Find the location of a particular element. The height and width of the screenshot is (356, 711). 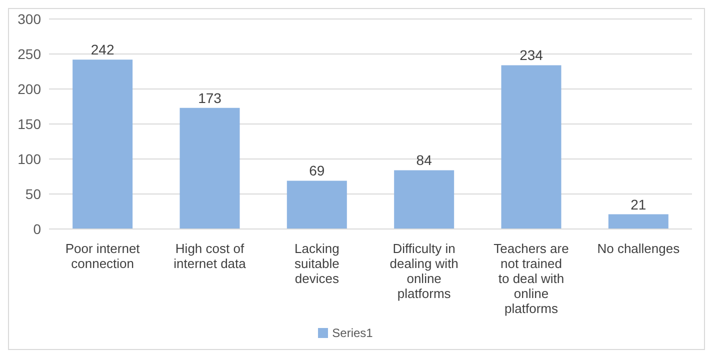

legend-label: Series1 is located at coordinates (352, 333).